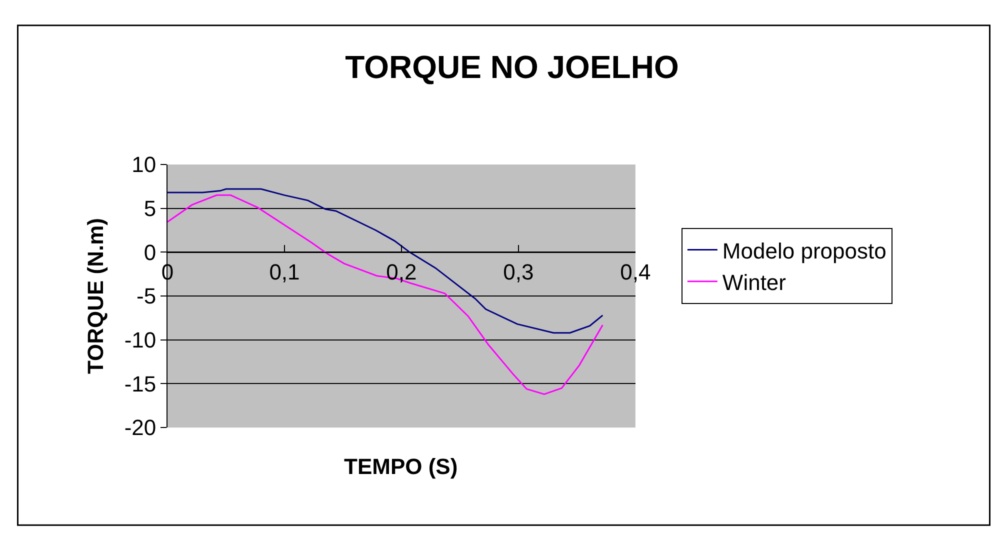 The height and width of the screenshot is (533, 995). Describe the element at coordinates (754, 282) in the screenshot. I see `legend-label: Winter` at that location.